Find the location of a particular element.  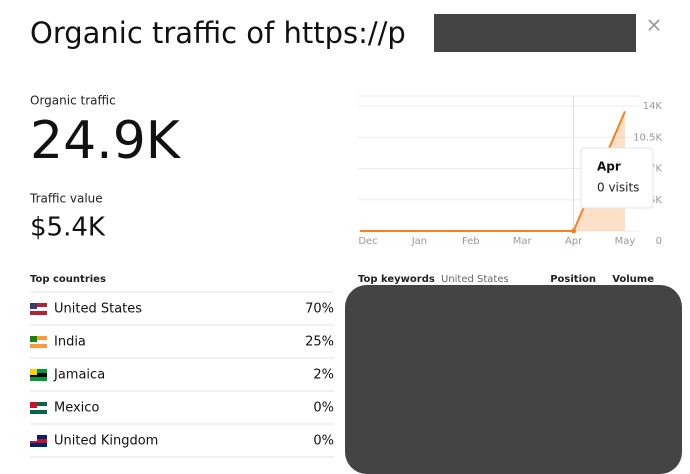

area is located at coordinates (492, 171).